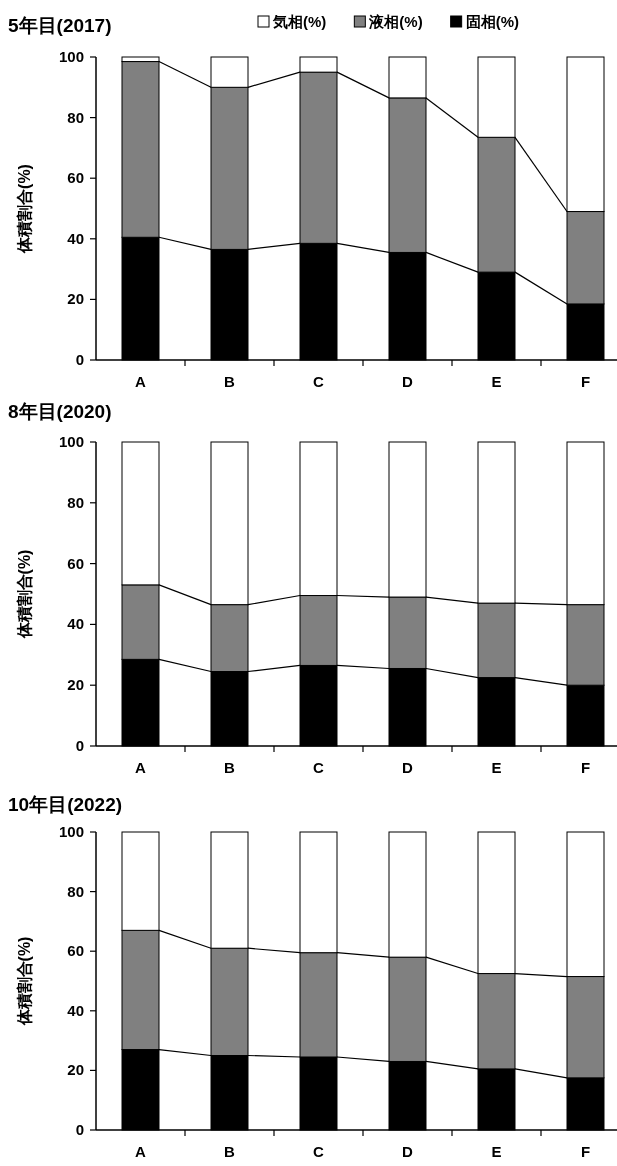 The image size is (617, 1166). What do you see at coordinates (65, 804) in the screenshot?
I see `chart-title: 10年目(2022)` at bounding box center [65, 804].